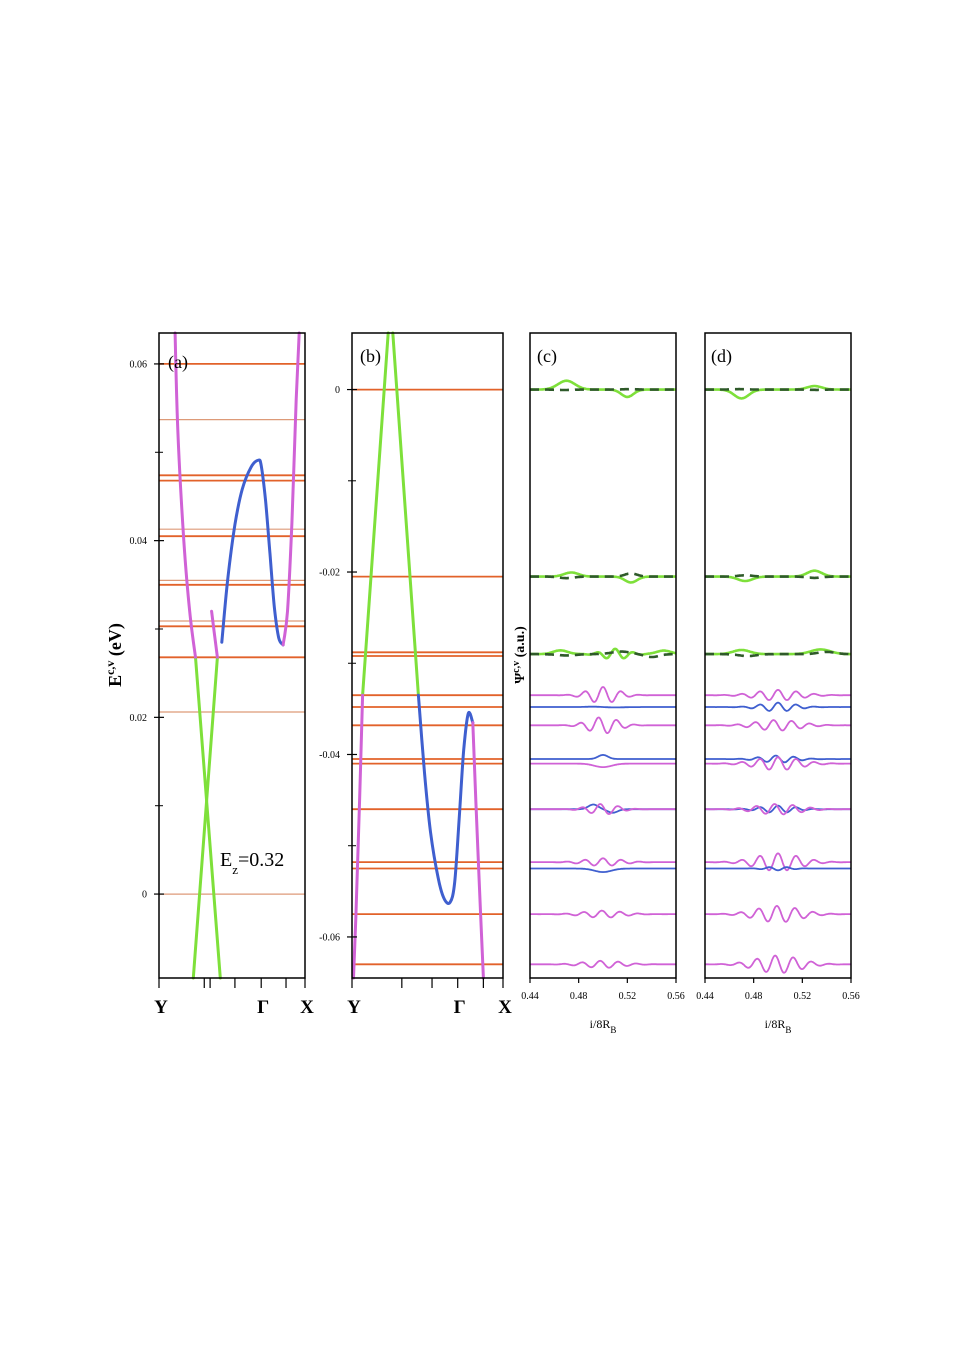 This screenshot has height=1371, width=969. I want to click on panel-a-y-axis-label: Ec,v (eV), so click(114, 655).